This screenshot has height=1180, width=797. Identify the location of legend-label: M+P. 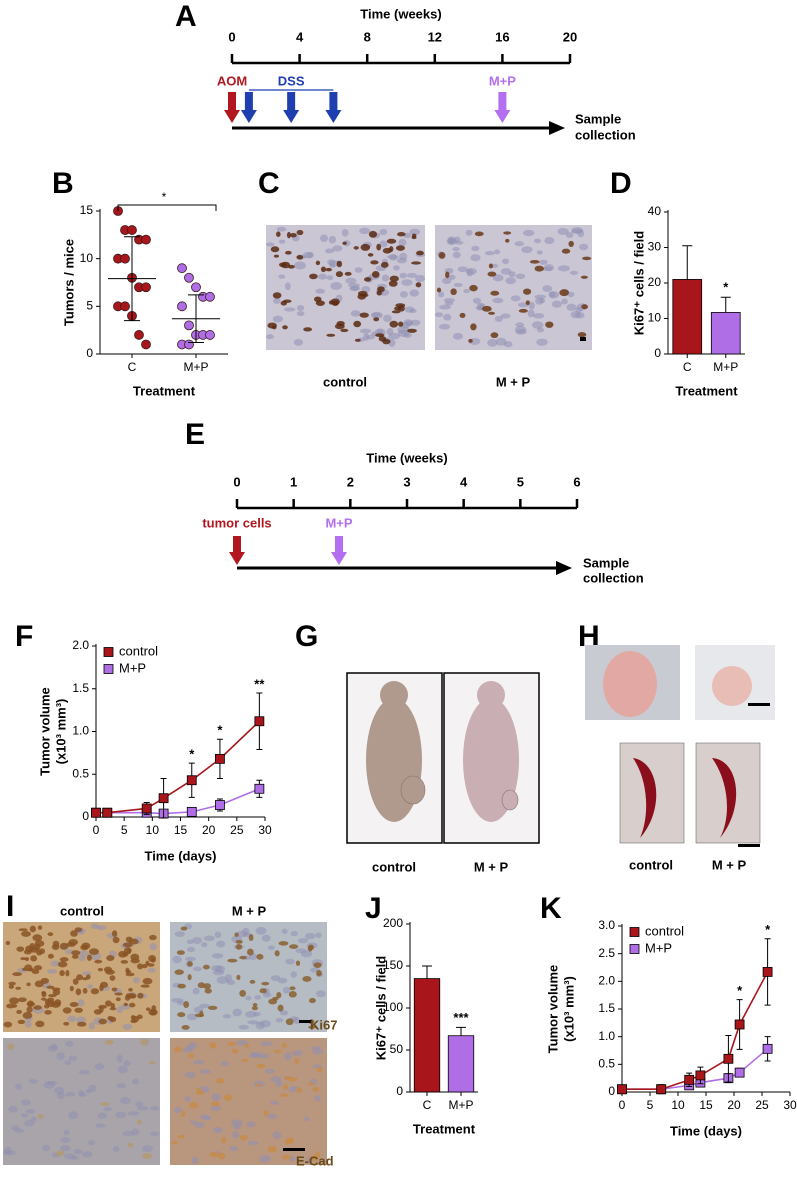
(658, 947).